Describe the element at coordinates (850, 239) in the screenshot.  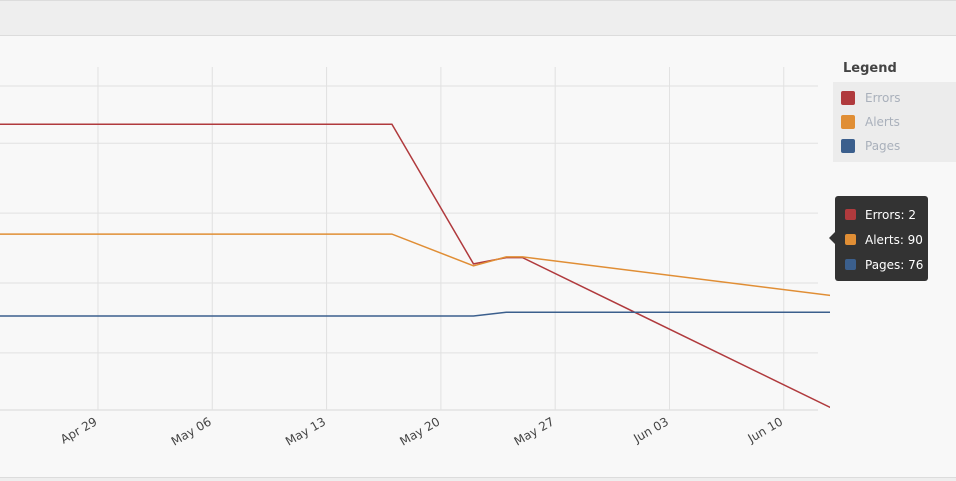
I see `tooltip-swatch-alerts` at that location.